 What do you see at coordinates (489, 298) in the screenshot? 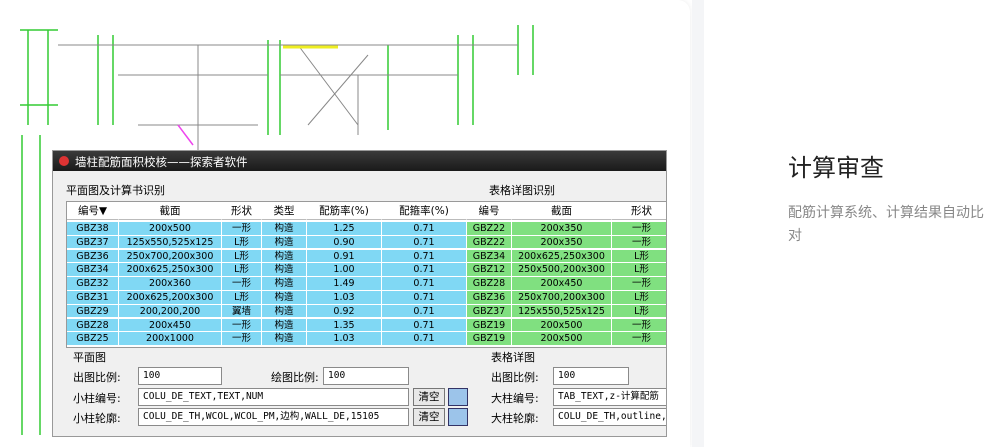
I see `table-cell: GBZ36` at bounding box center [489, 298].